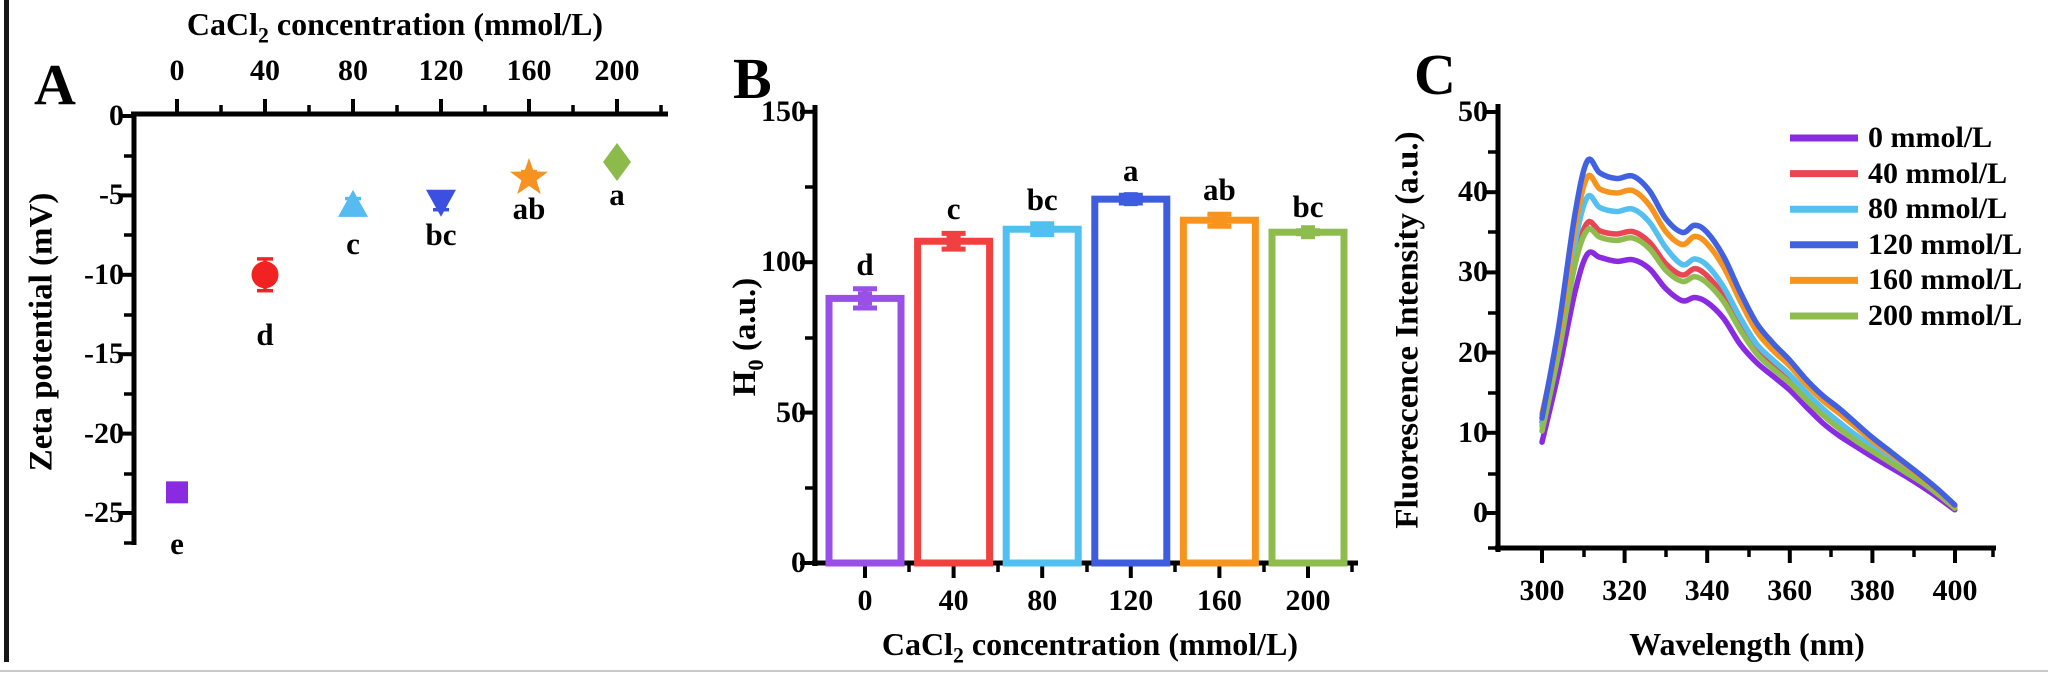  Describe the element at coordinates (1790, 590) in the screenshot. I see `panel-c-x-tick-label: 360` at that location.